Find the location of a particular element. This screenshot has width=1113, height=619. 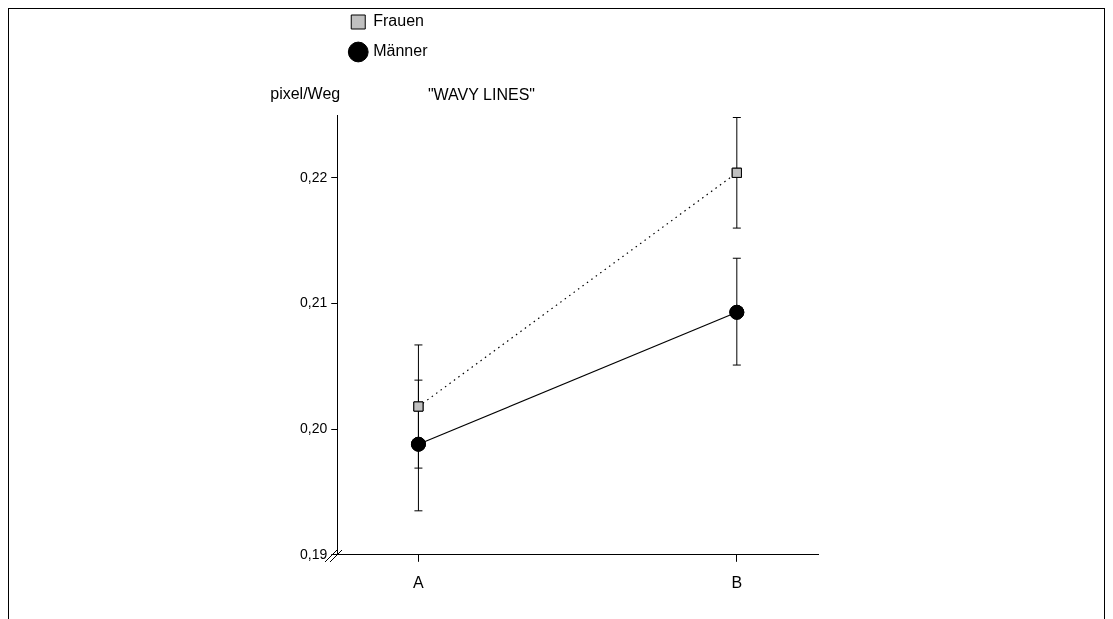

y-tick-label: 0,20 is located at coordinates (314, 428).